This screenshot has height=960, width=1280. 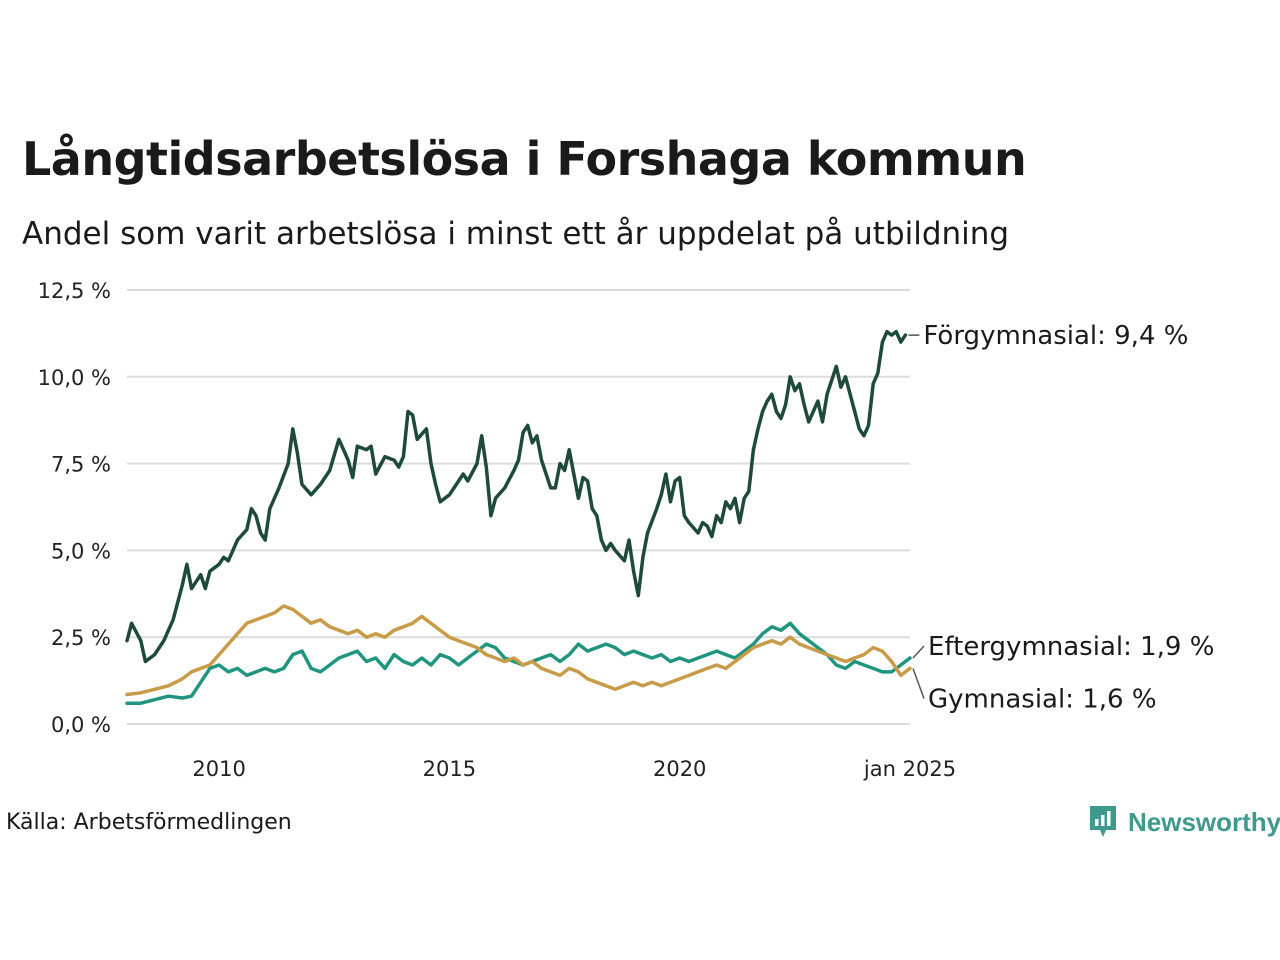 I want to click on bar-chart-icon, so click(x=1103, y=821).